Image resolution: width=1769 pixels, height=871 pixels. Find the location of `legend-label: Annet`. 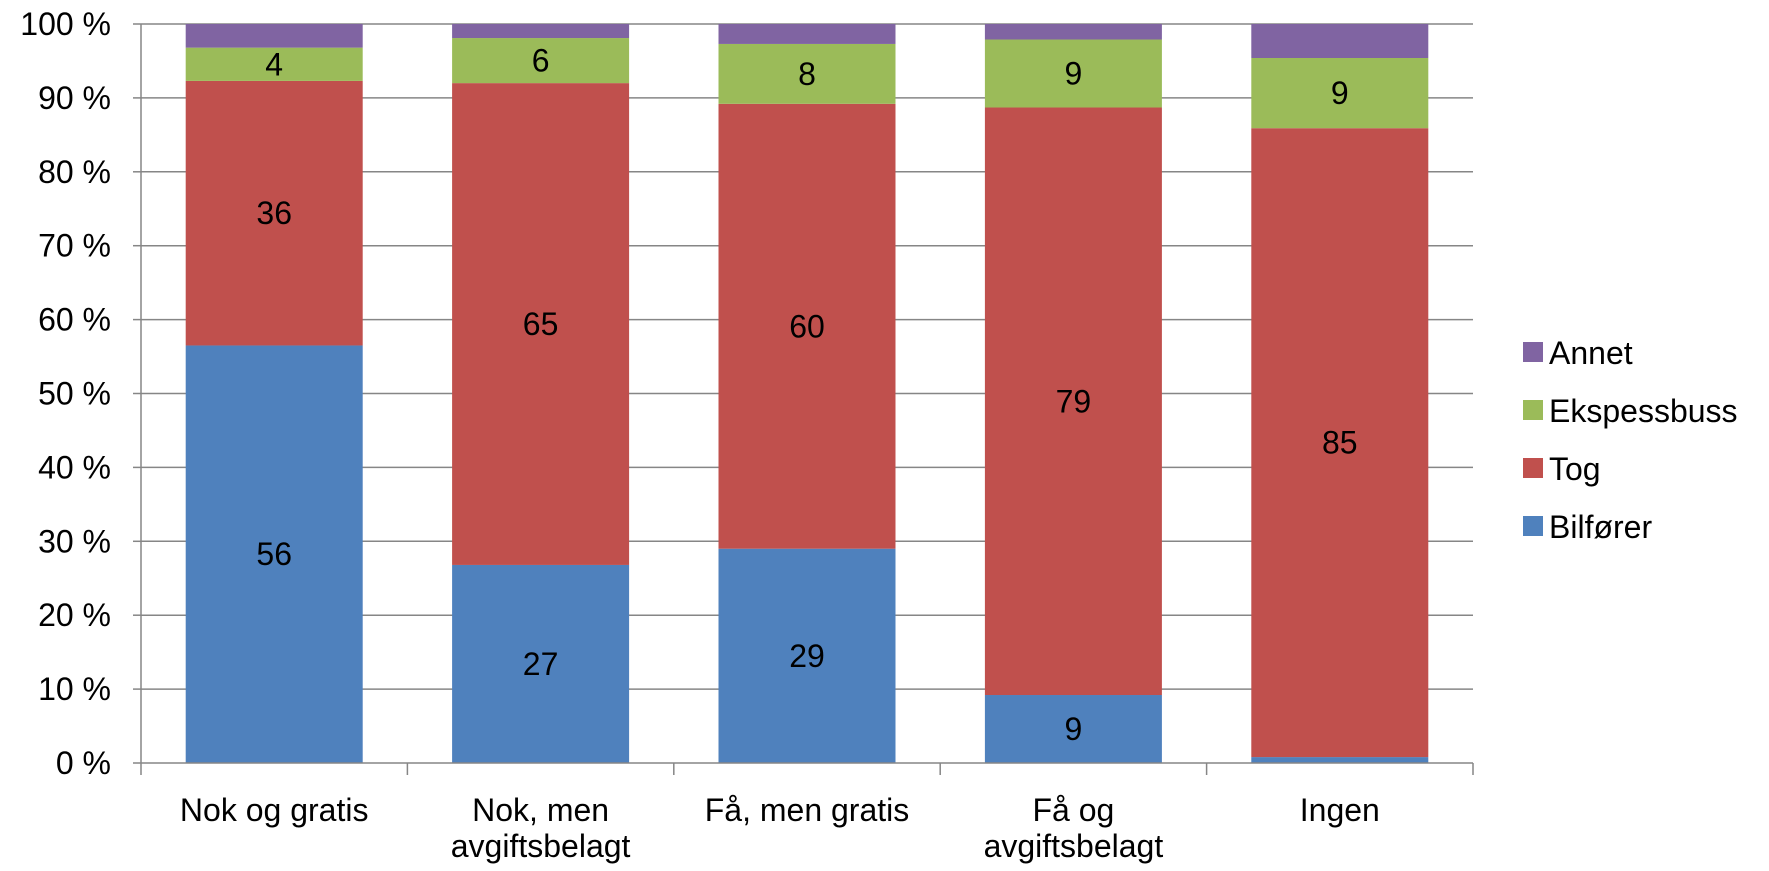

legend-label: Annet is located at coordinates (1591, 353).